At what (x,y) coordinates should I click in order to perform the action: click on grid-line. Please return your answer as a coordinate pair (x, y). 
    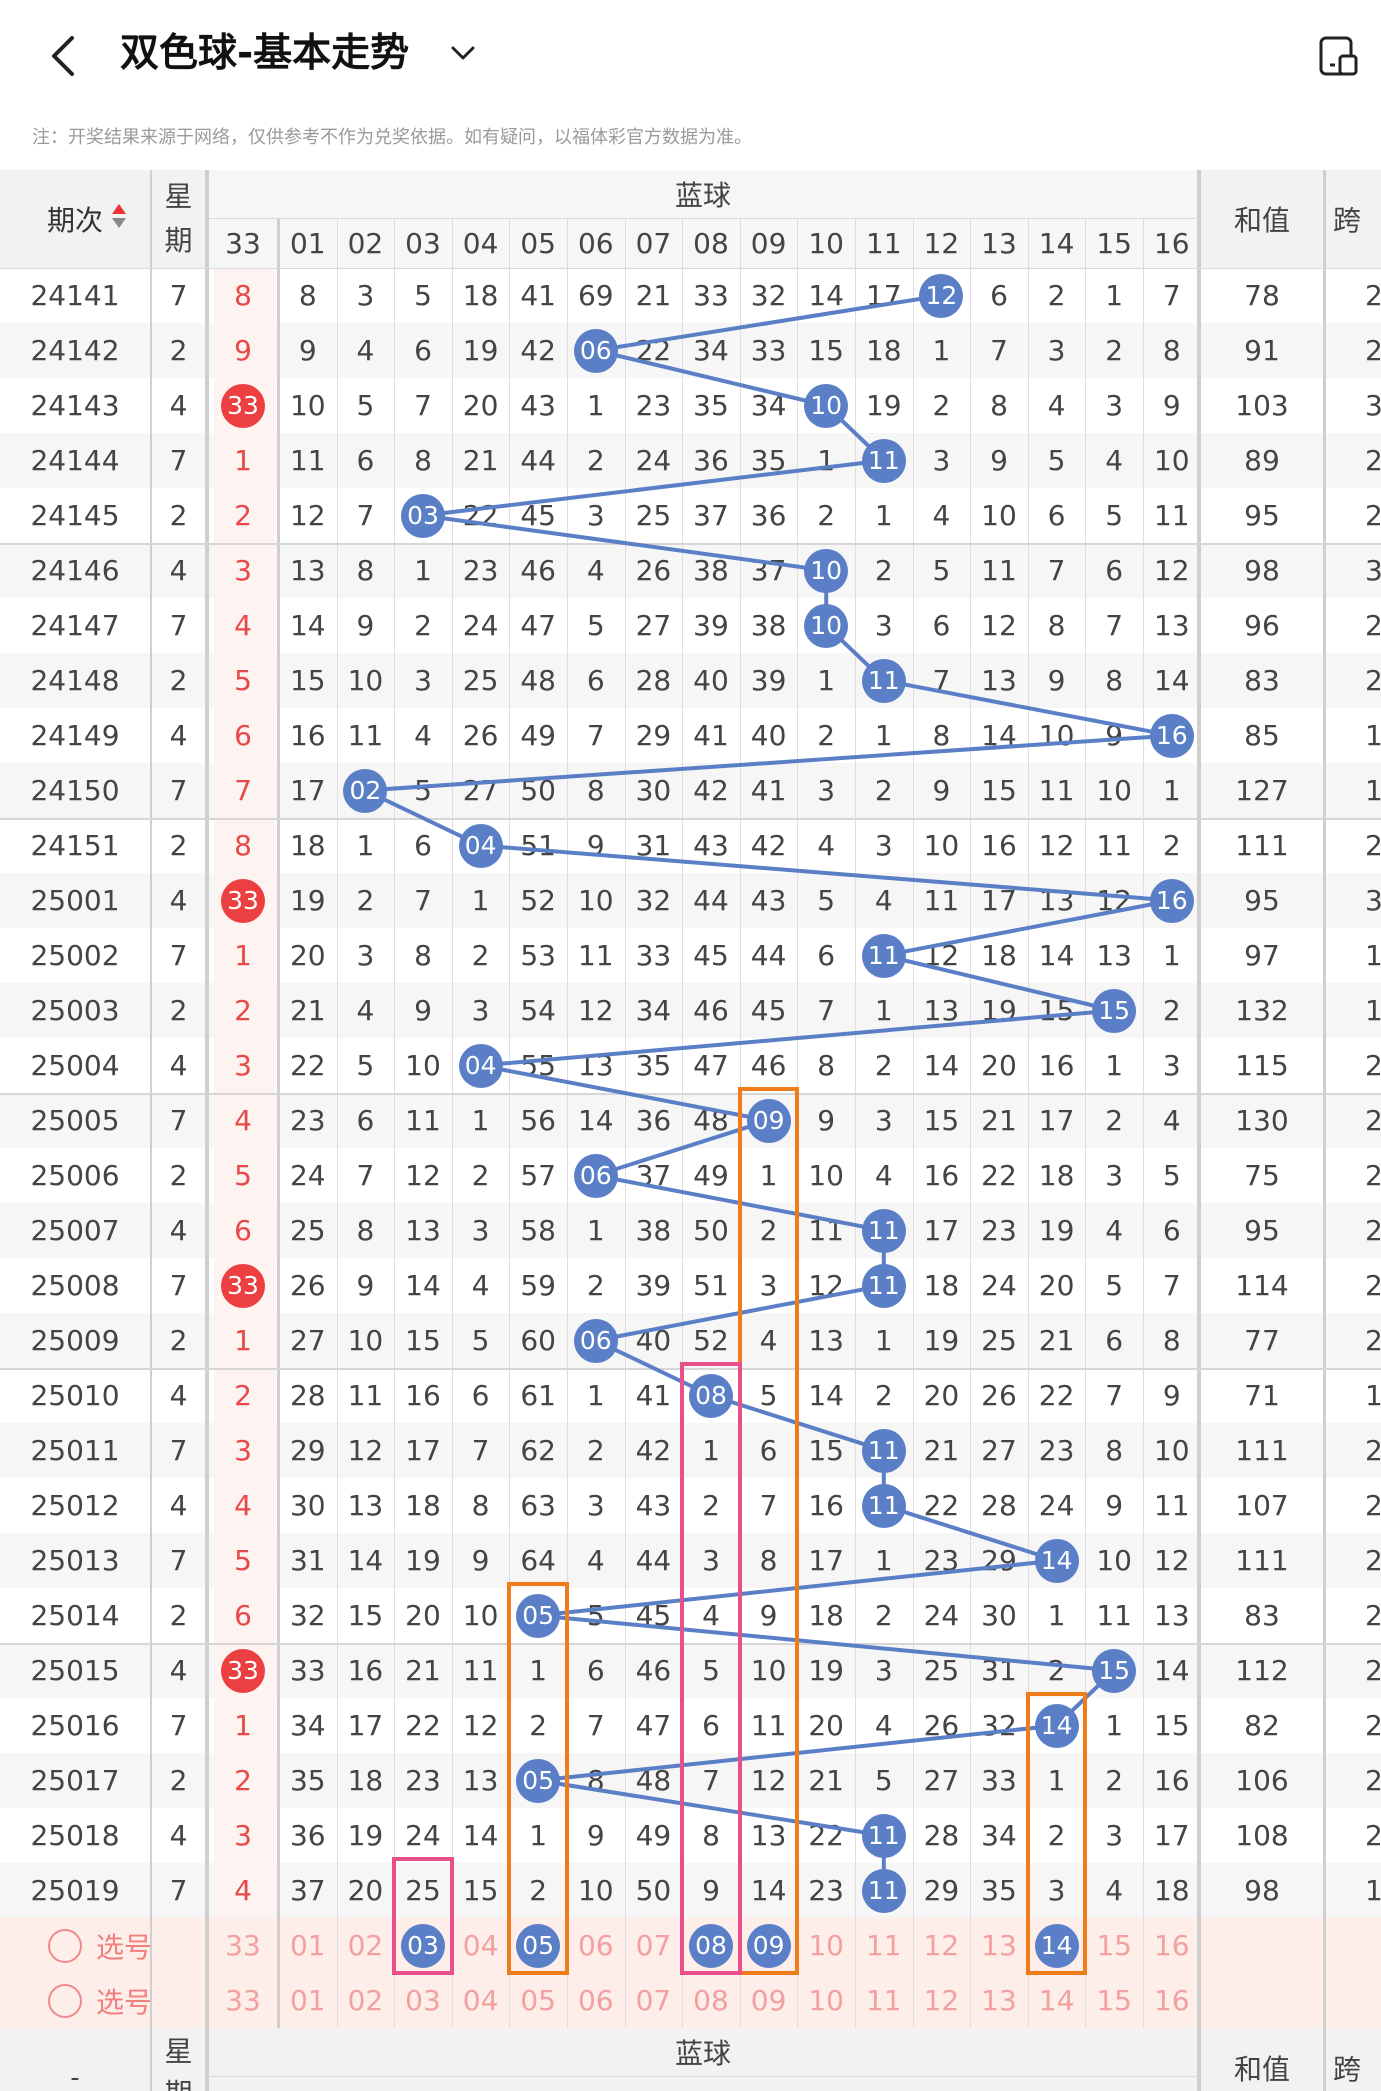
    Looking at the image, I should click on (703, 2076).